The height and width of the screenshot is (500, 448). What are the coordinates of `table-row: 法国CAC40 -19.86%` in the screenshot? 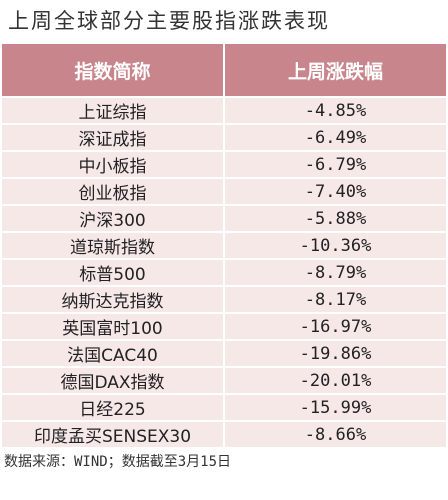 It's located at (224, 353).